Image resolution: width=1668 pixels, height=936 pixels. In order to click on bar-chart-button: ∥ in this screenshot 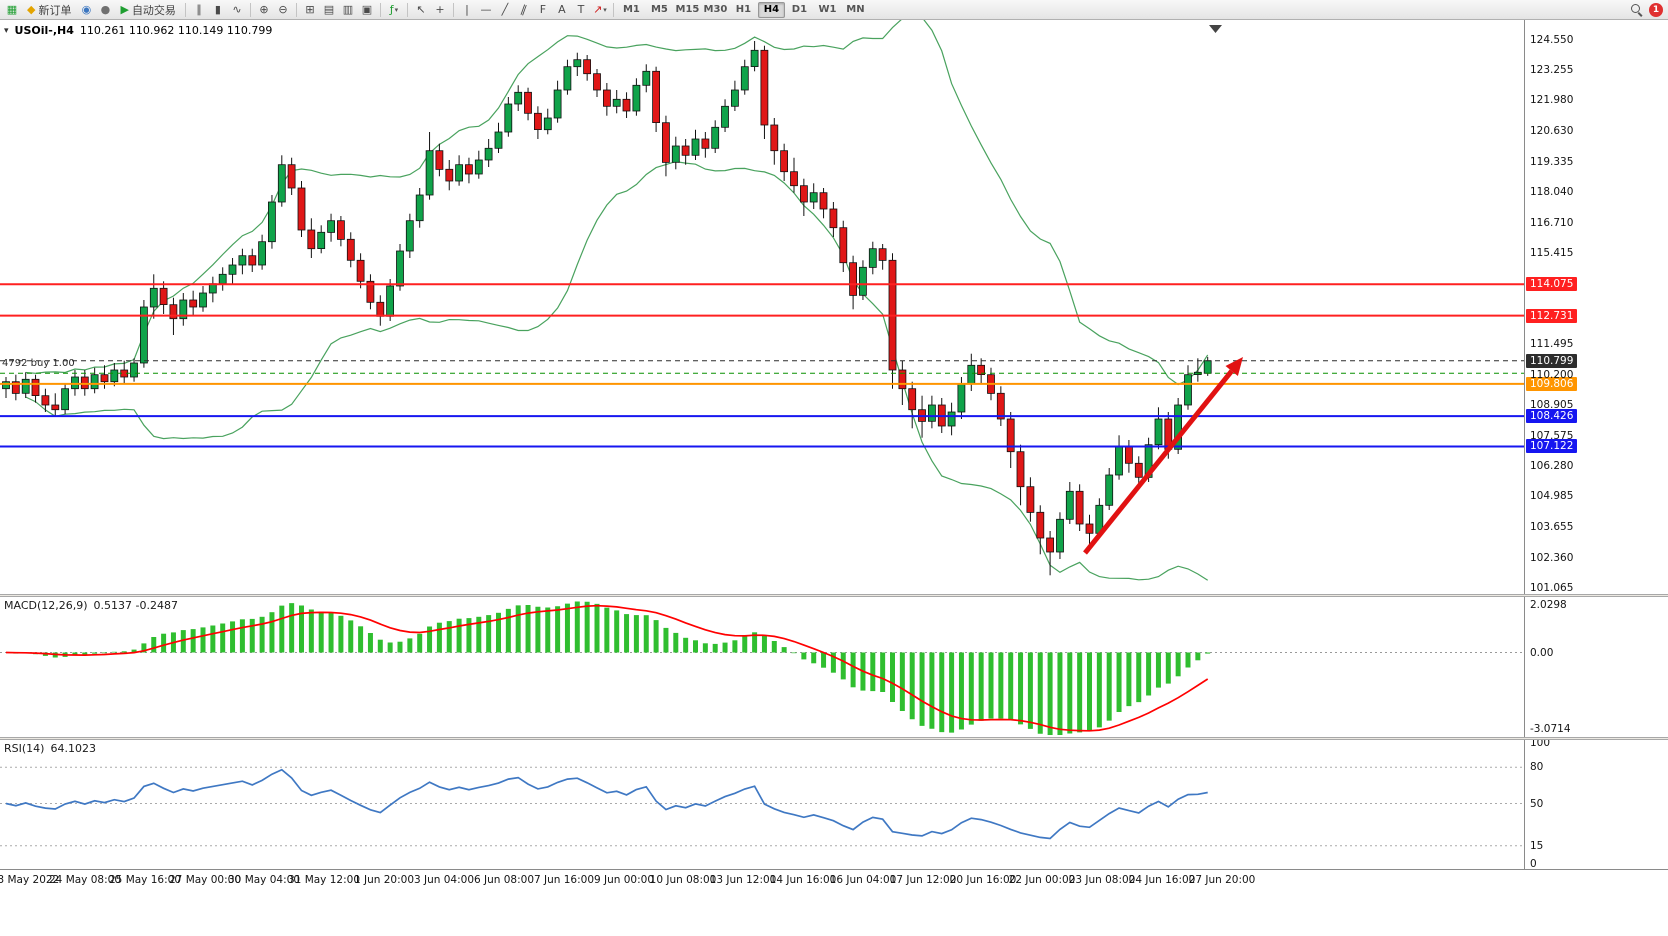, I will do `click(199, 9)`.